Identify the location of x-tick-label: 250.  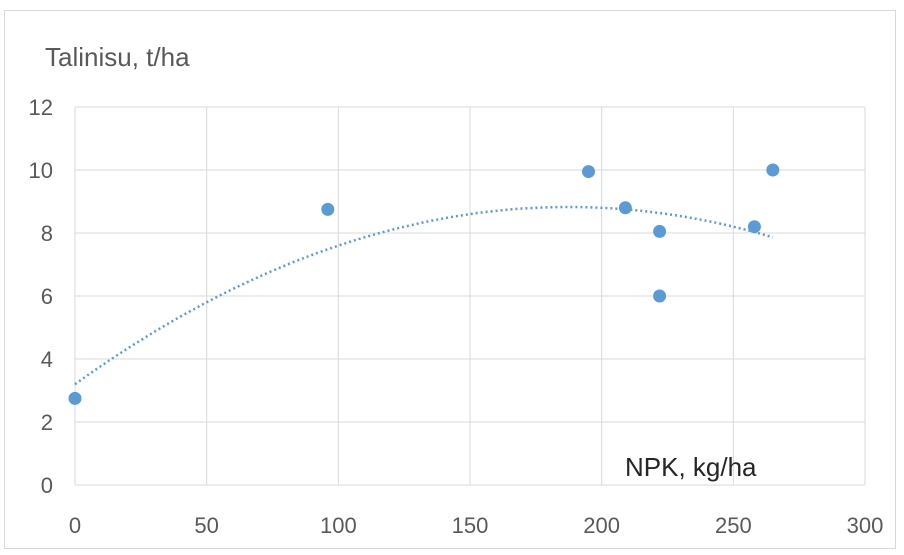
(733, 525).